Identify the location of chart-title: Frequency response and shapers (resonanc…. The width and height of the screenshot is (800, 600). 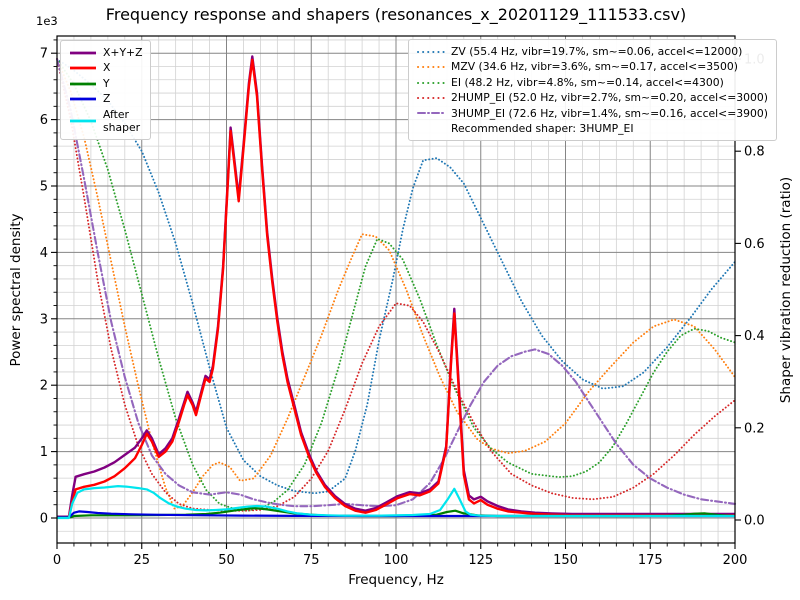
(396, 14).